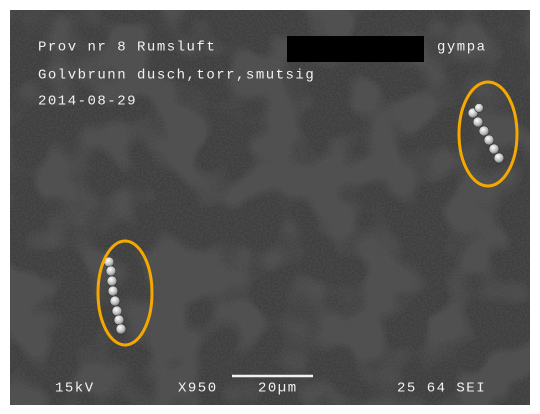 Image resolution: width=540 pixels, height=414 pixels. Describe the element at coordinates (176, 76) in the screenshot. I see `caption-line: Golvbrunn dusch,torr,smutsig` at that location.